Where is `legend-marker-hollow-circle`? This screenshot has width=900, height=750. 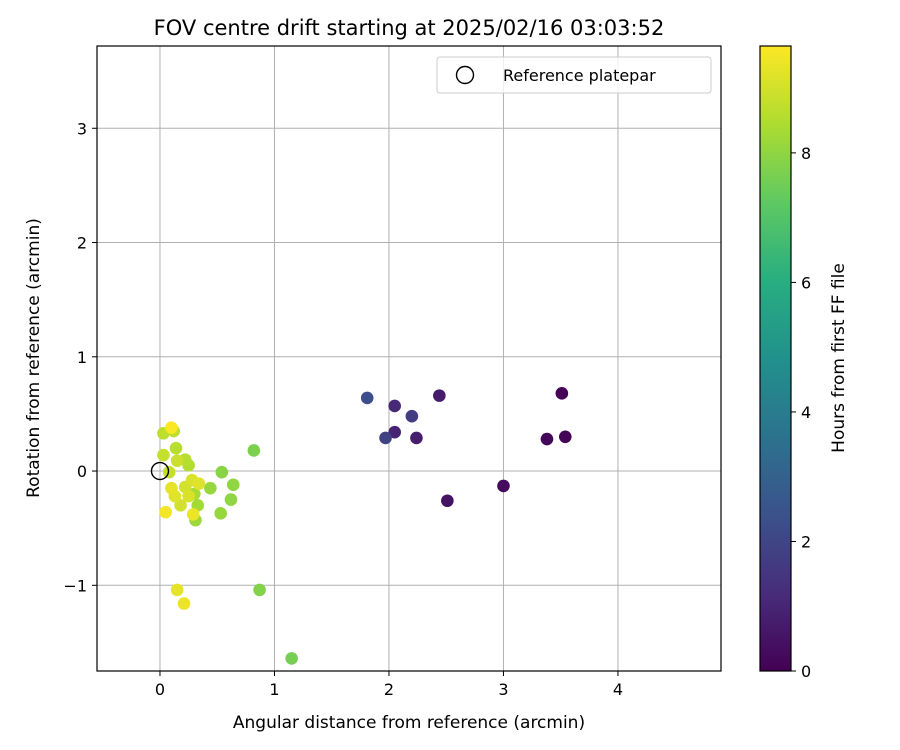
legend-marker-hollow-circle is located at coordinates (465, 75).